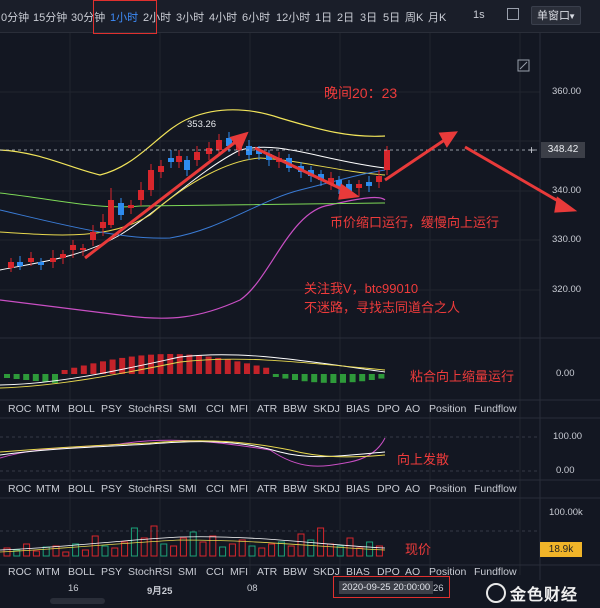 Image resolution: width=600 pixels, height=608 pixels. I want to click on tf-5: 3小时, so click(190, 18).